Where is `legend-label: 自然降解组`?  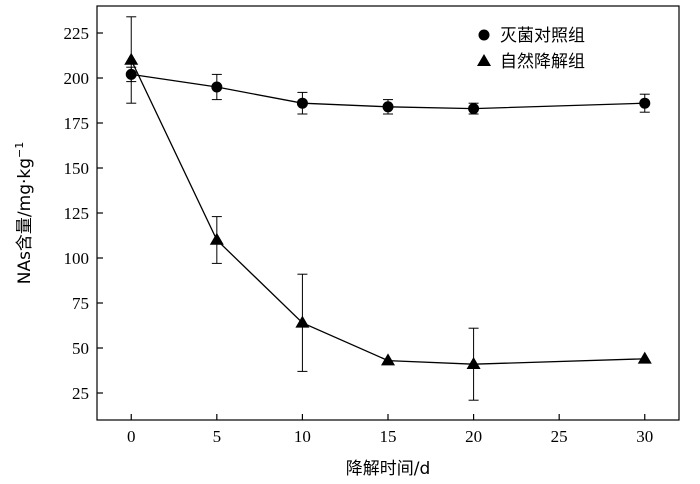 legend-label: 自然降解组 is located at coordinates (542, 62).